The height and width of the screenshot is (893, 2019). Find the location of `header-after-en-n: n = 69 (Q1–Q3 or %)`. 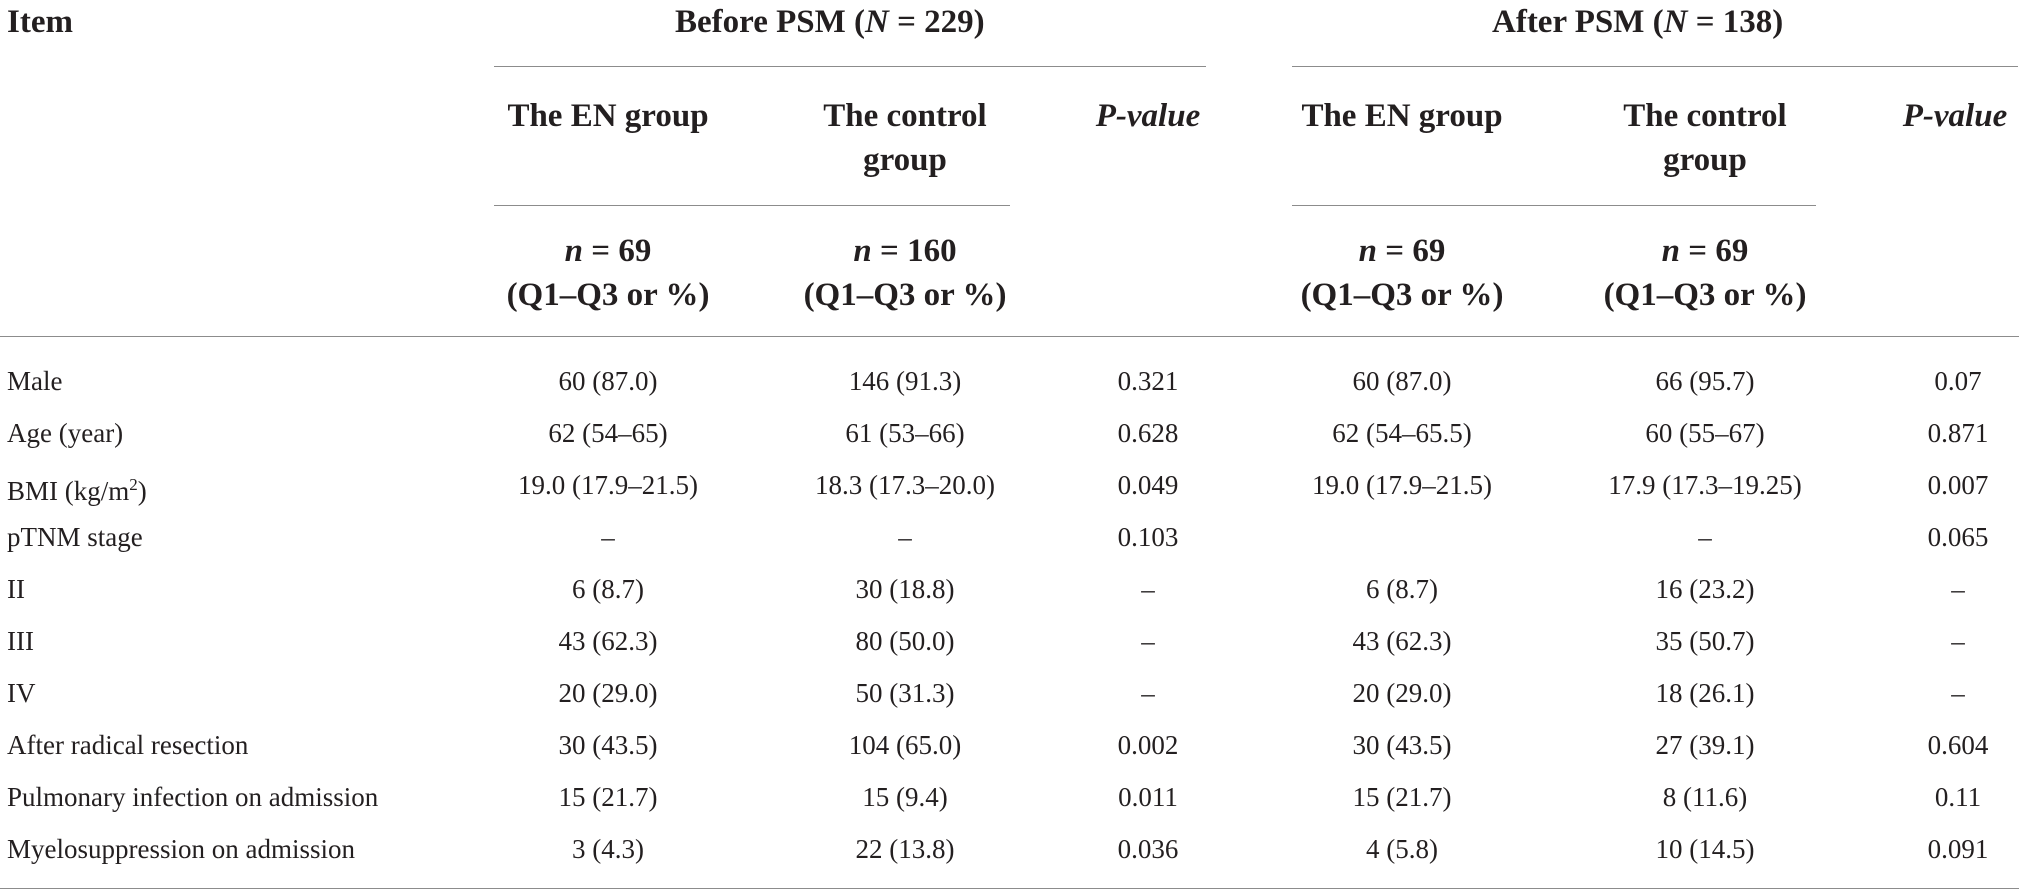

header-after-en-n: n = 69 (Q1–Q3 or %) is located at coordinates (1402, 273).